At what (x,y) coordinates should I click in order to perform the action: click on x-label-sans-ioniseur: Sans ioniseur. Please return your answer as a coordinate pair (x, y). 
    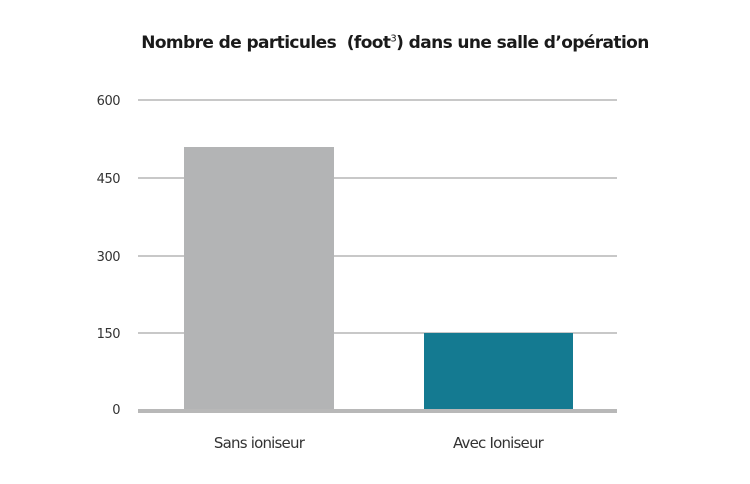
    Looking at the image, I should click on (259, 443).